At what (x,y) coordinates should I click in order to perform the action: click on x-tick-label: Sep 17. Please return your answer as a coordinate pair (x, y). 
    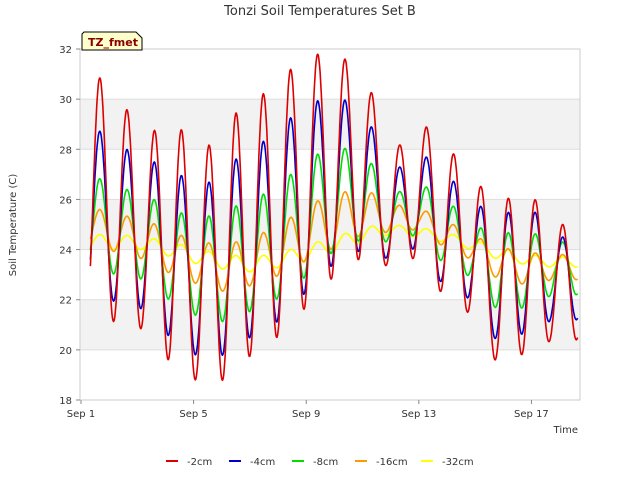
    Looking at the image, I should click on (531, 414).